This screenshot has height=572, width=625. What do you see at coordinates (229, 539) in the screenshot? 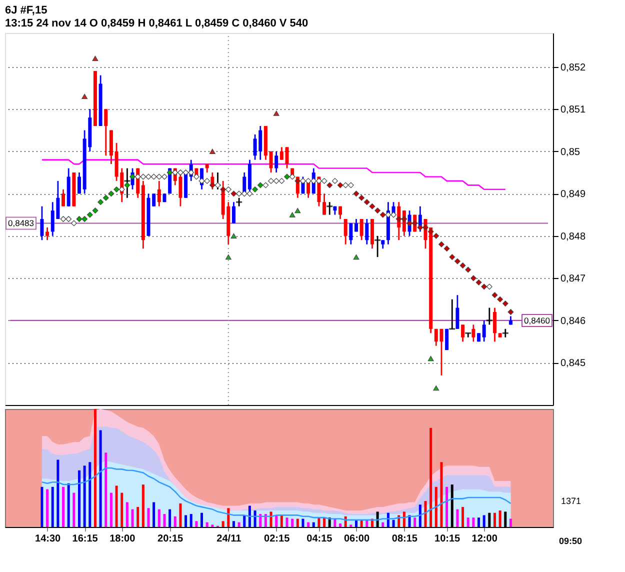
I see `x-tick-label: 24/11` at bounding box center [229, 539].